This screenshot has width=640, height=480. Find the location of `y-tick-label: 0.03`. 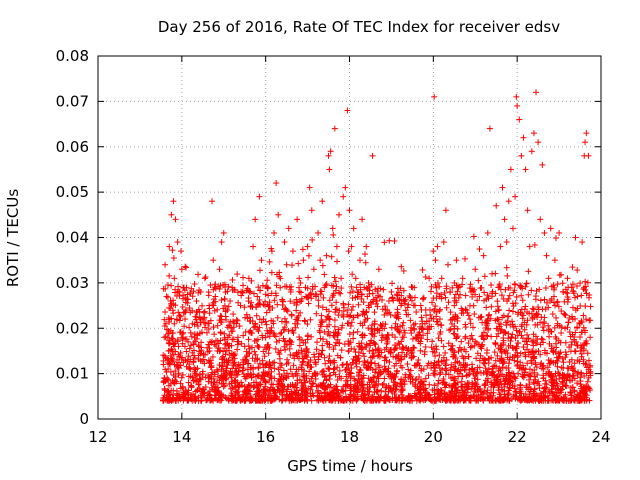

y-tick-label: 0.03 is located at coordinates (72, 283).